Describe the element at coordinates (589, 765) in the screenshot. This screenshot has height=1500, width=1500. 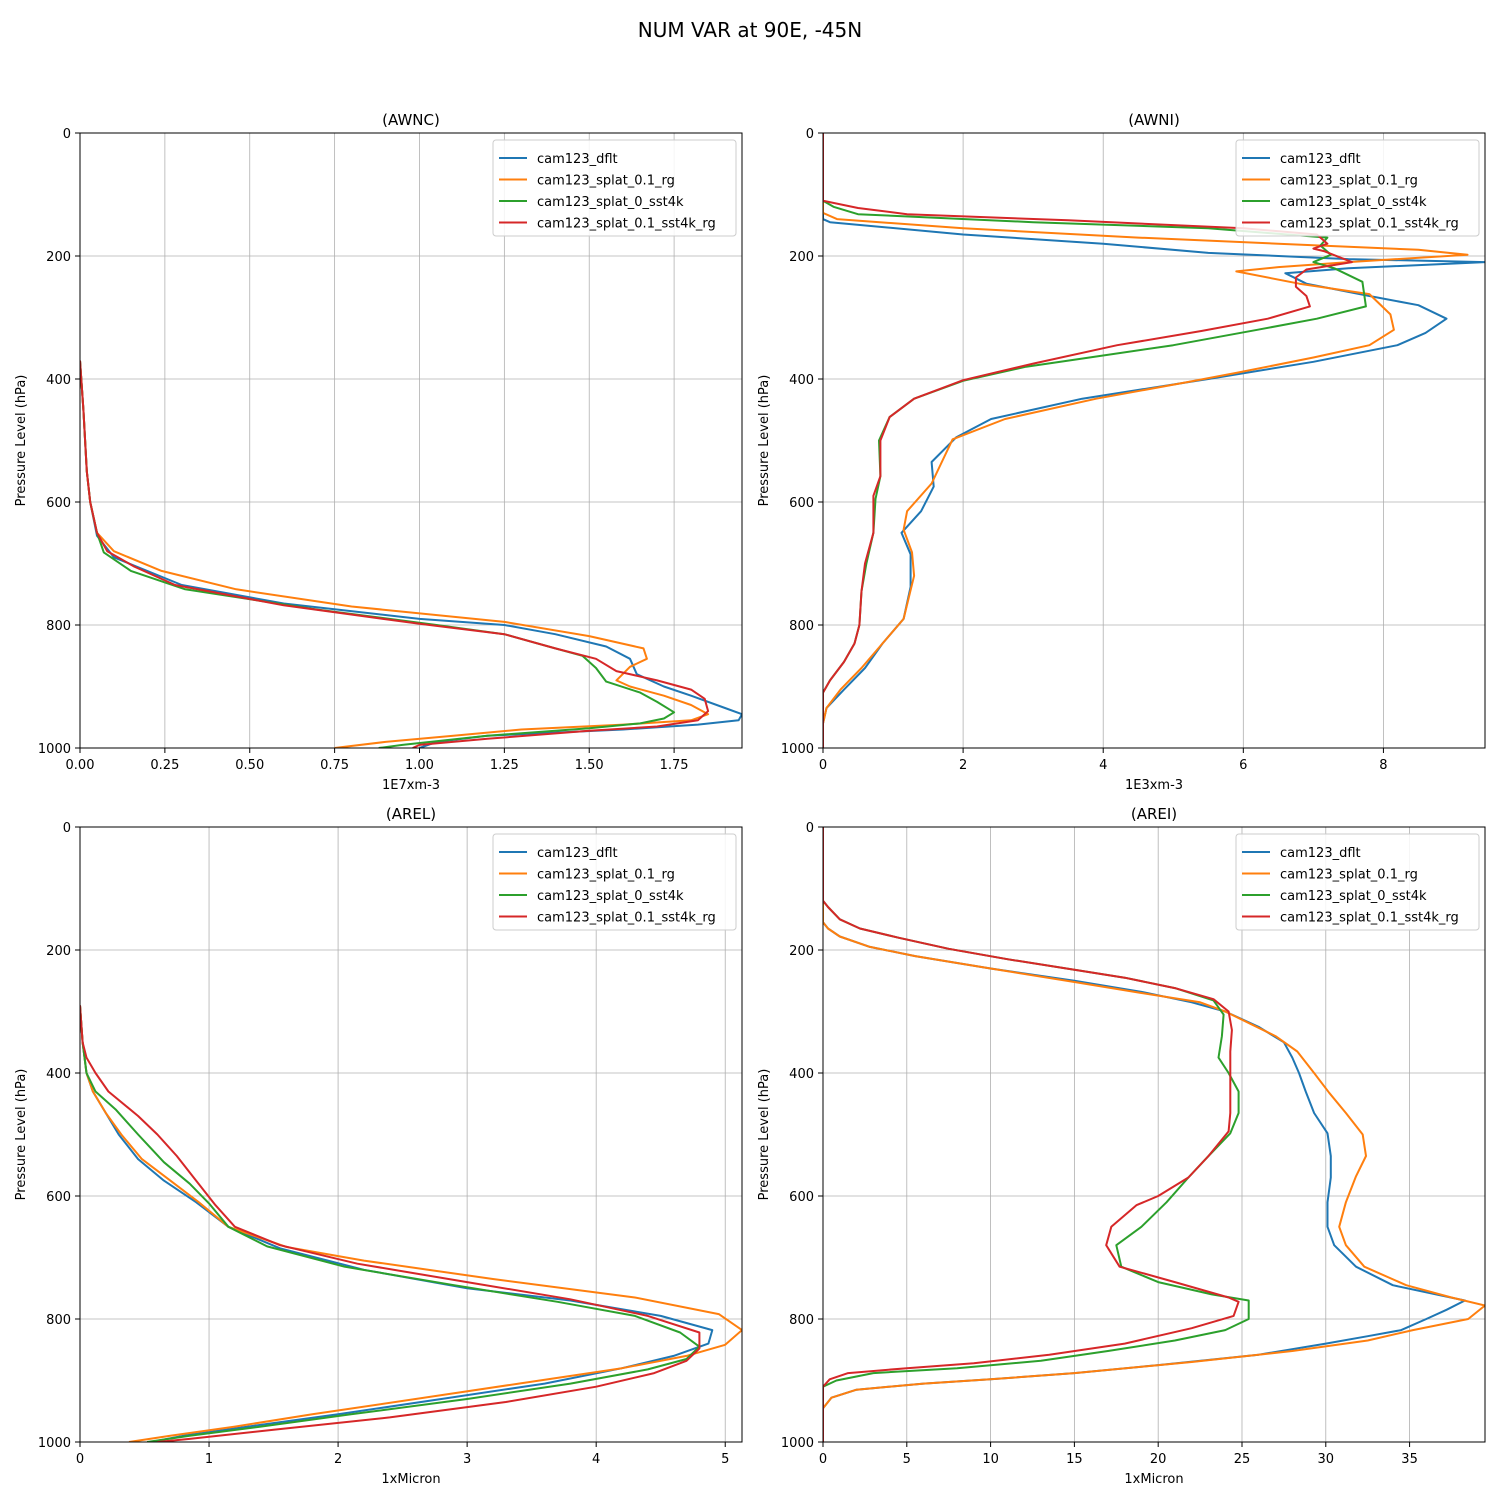
I see `panel-1-xtick-label: 1.50` at that location.